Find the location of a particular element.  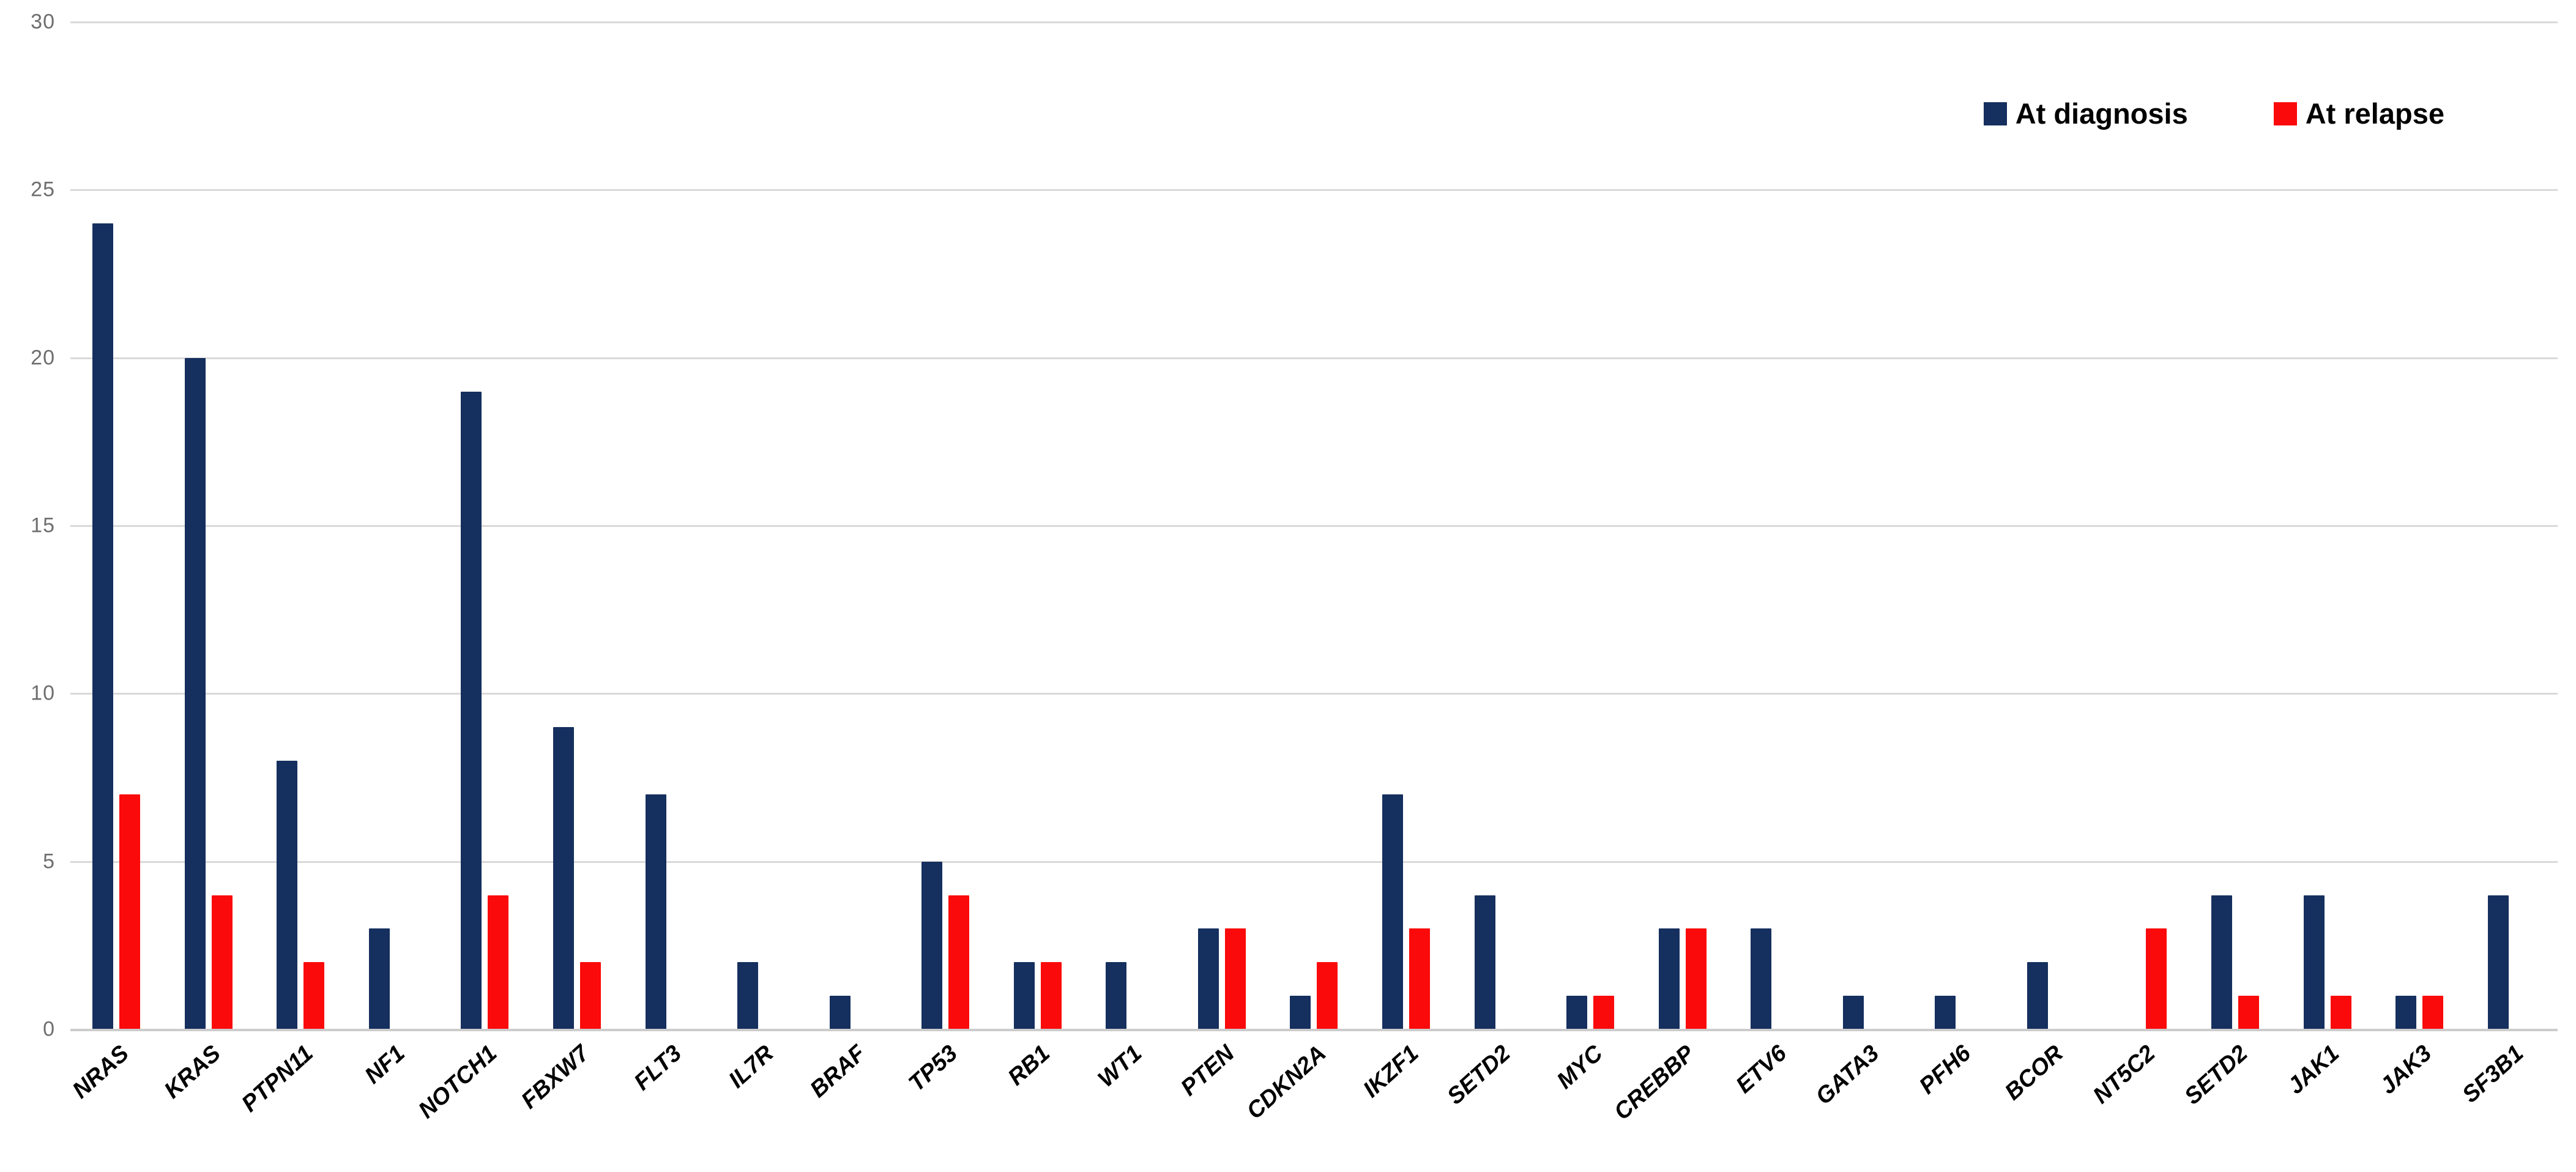

bar-at-diagnosis-fbxw7 is located at coordinates (564, 878).